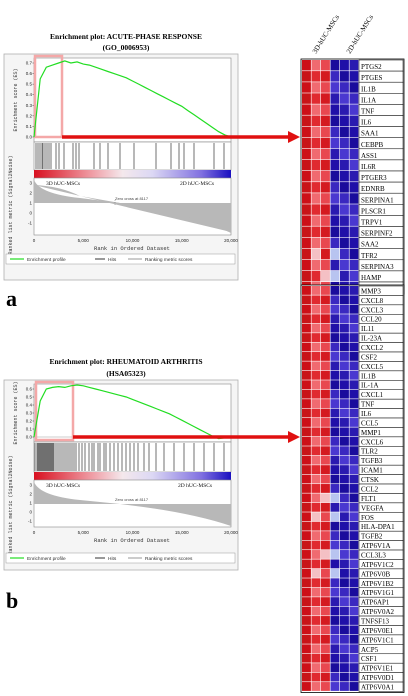 This screenshot has width=408, height=696. Describe the element at coordinates (11, 298) in the screenshot. I see `panel-letter-a: a` at that location.